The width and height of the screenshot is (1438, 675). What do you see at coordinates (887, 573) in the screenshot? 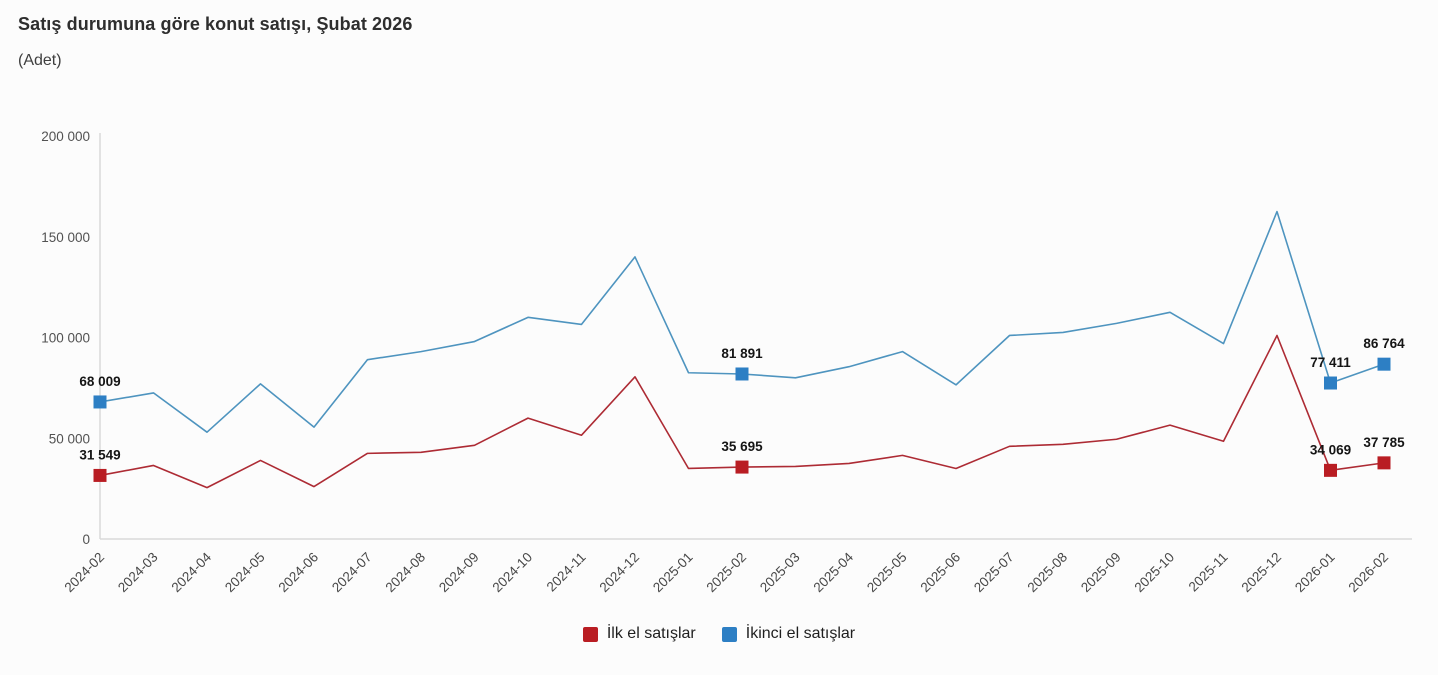
I see `x-tick-label: 2025-05` at bounding box center [887, 573].